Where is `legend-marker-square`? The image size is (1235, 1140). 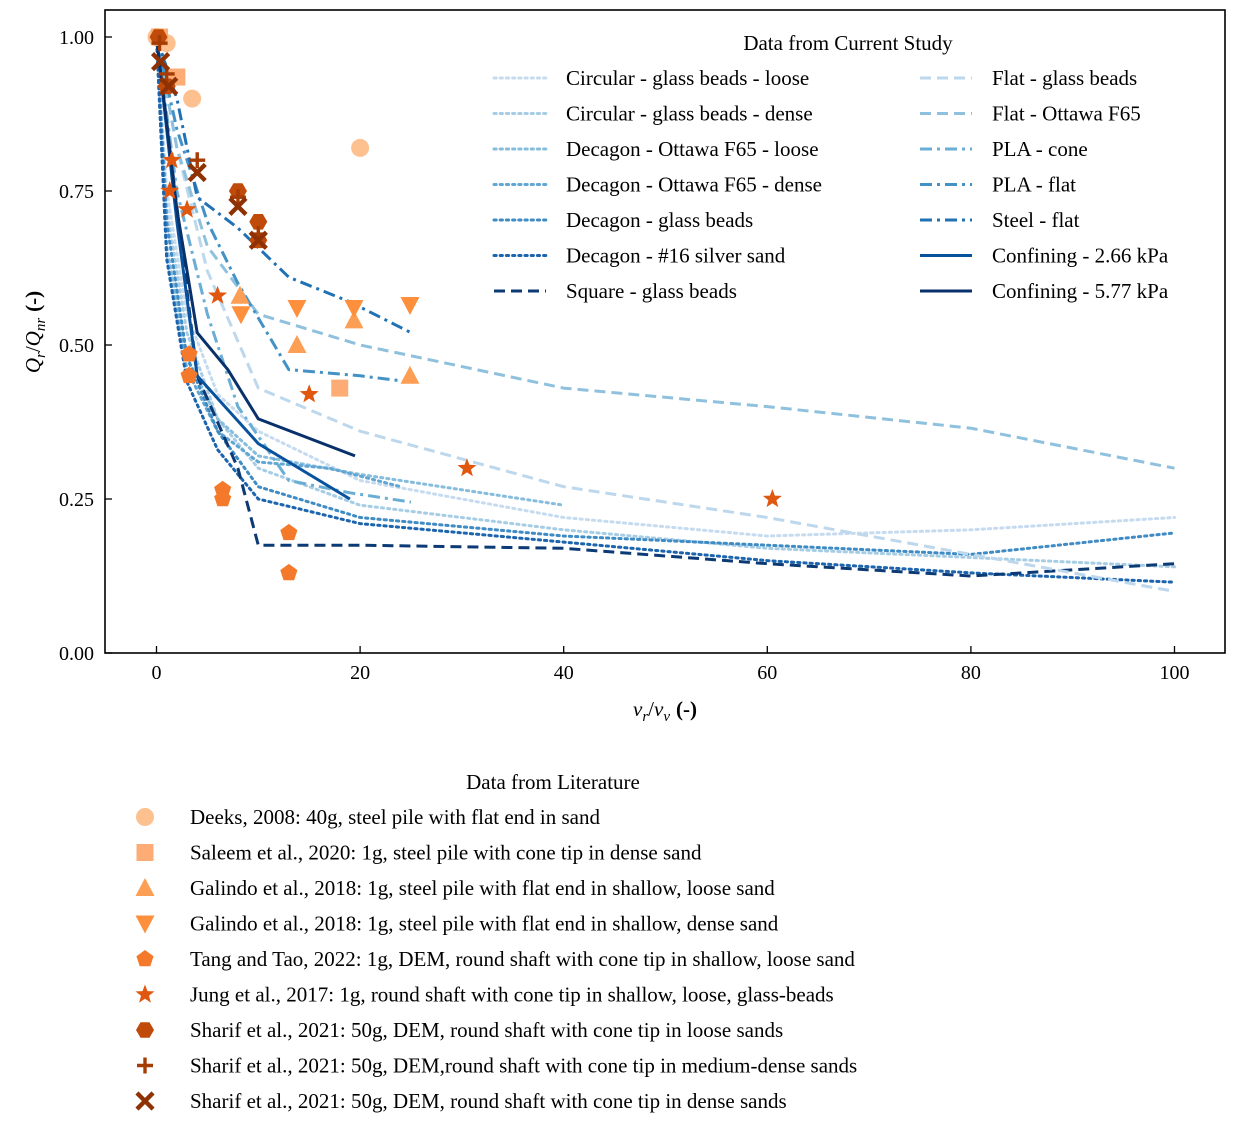
legend-marker-square is located at coordinates (145, 852).